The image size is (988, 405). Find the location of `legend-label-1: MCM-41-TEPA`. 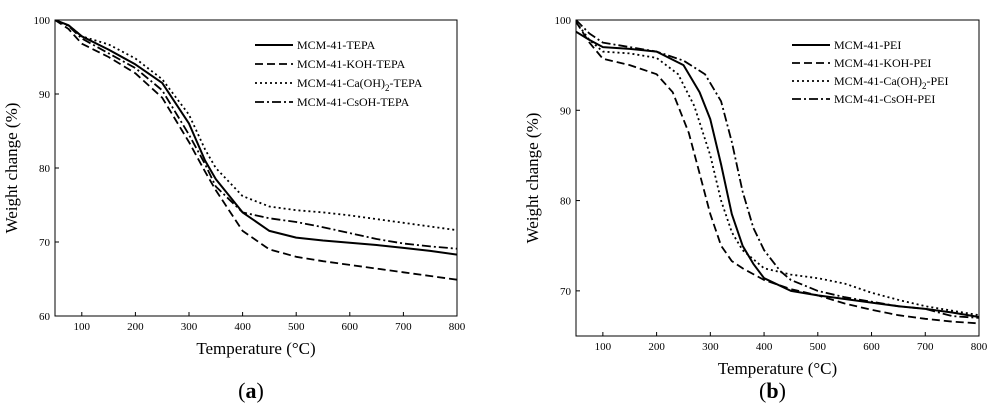

legend-label-1: MCM-41-TEPA is located at coordinates (336, 45).